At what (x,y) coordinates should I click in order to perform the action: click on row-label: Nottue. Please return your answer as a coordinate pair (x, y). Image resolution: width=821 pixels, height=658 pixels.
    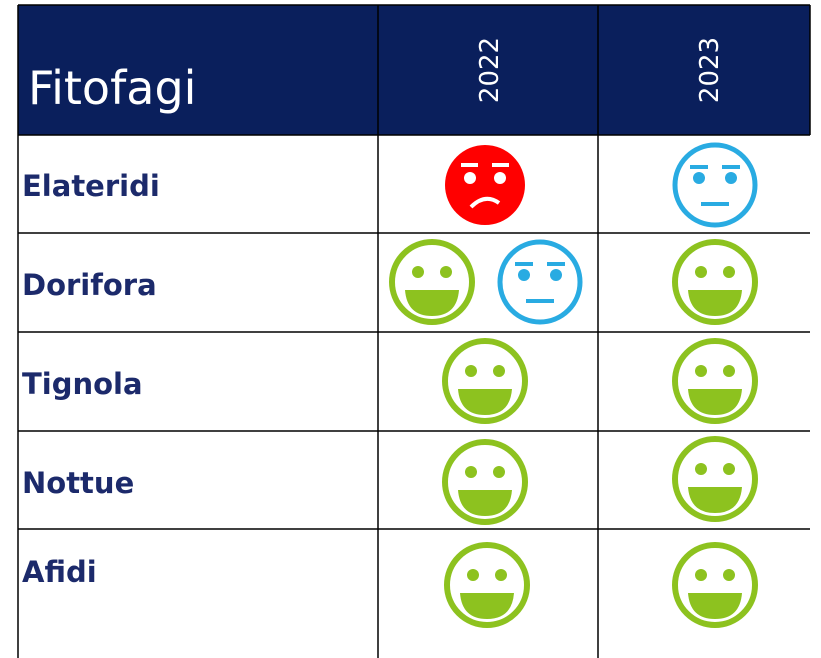
    Looking at the image, I should click on (78, 483).